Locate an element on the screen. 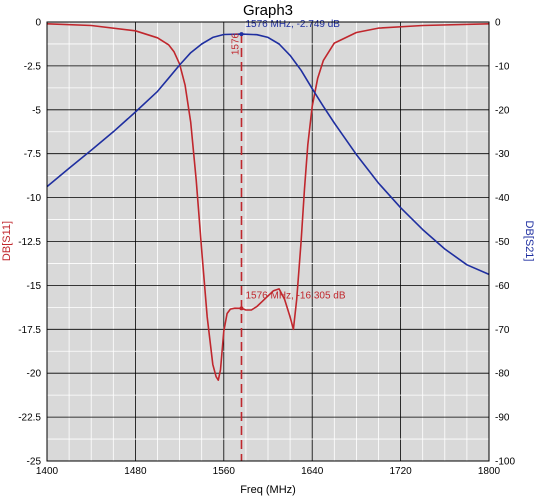 Image resolution: width=537 pixels, height=496 pixels. y-tick-label-left: -17.5 is located at coordinates (29, 330).